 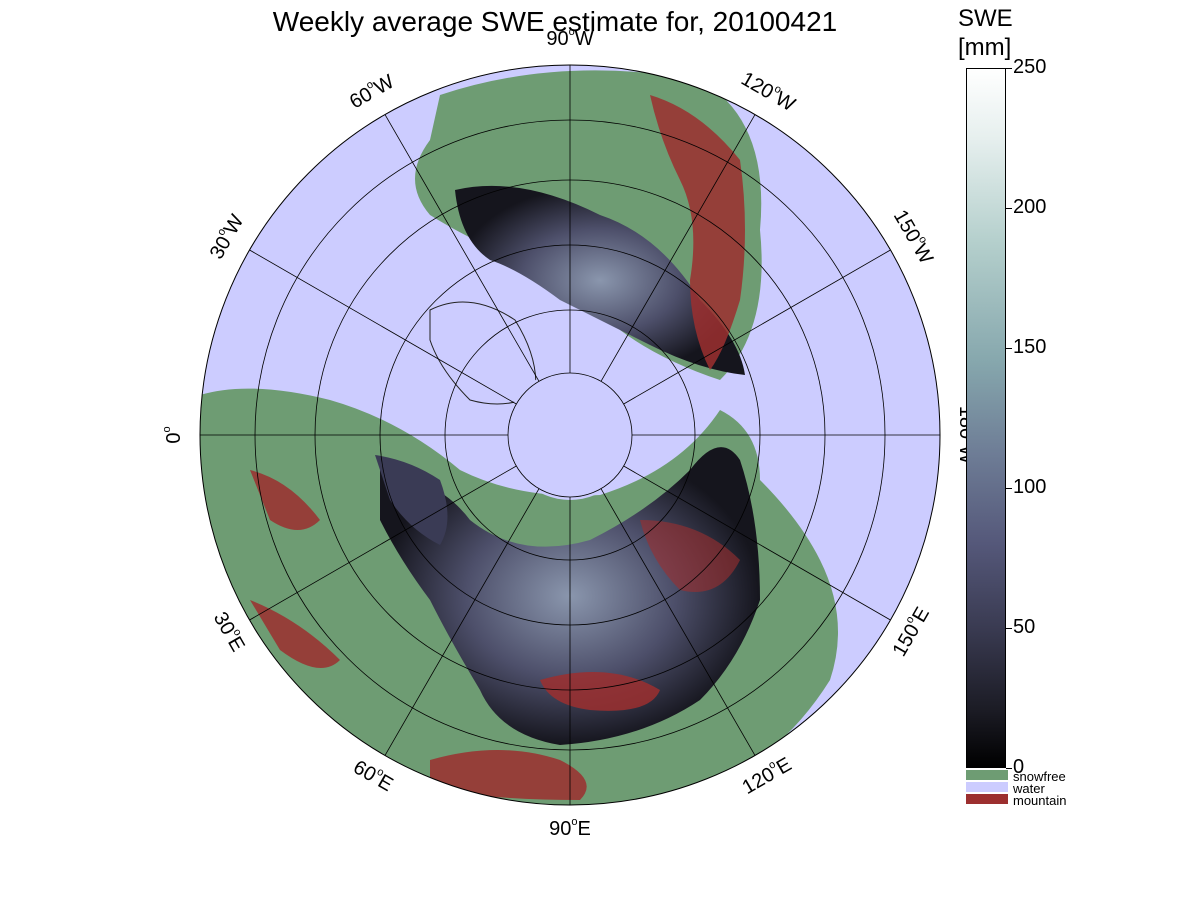 What do you see at coordinates (985, 18) in the screenshot?
I see `colorbar-title-line1: SWE` at bounding box center [985, 18].